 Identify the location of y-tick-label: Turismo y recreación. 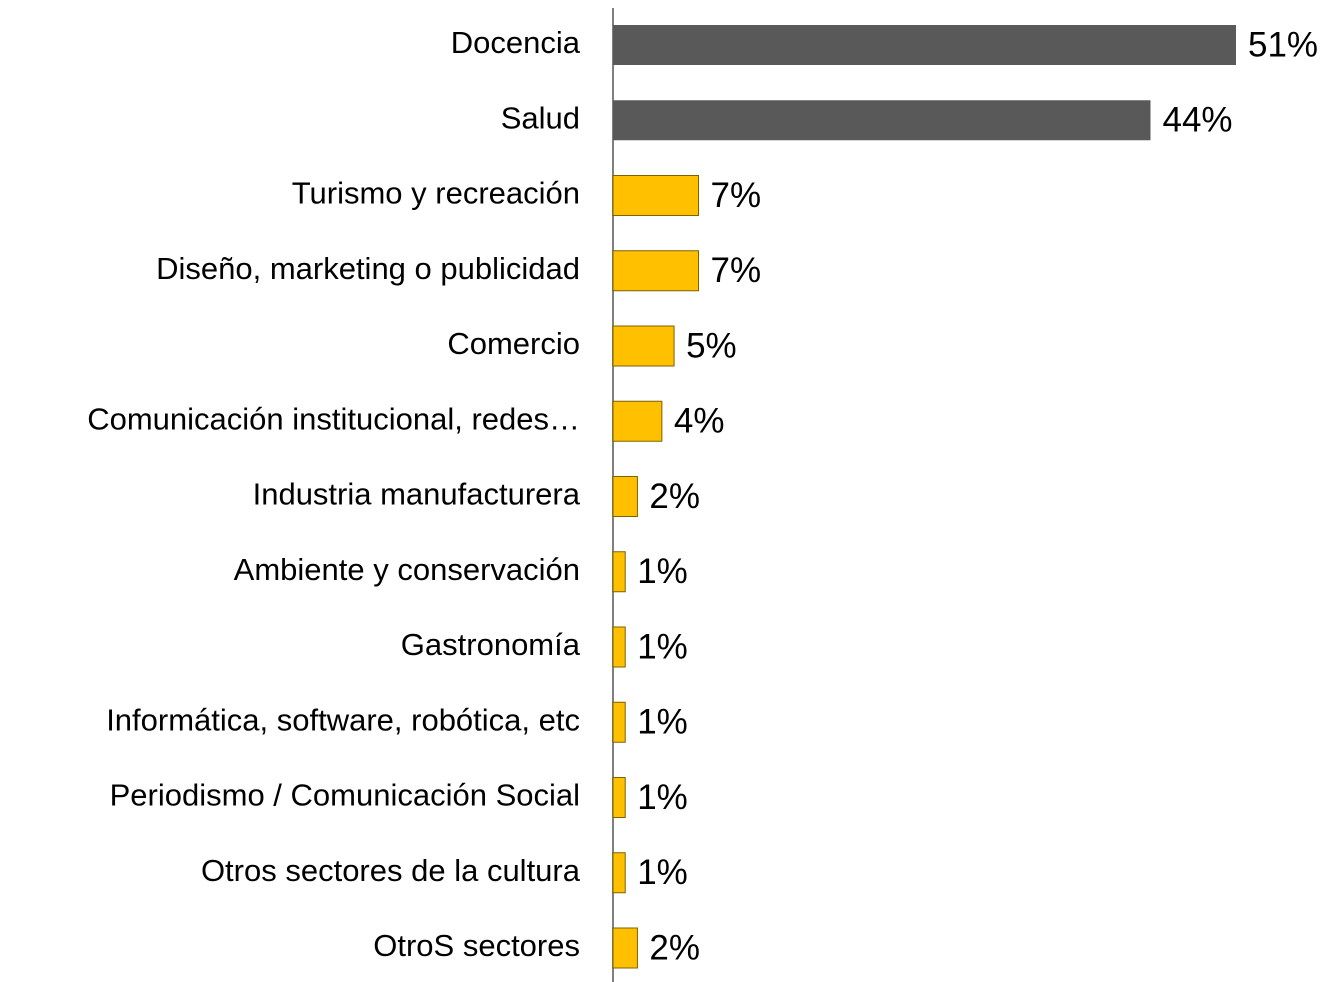
(436, 193).